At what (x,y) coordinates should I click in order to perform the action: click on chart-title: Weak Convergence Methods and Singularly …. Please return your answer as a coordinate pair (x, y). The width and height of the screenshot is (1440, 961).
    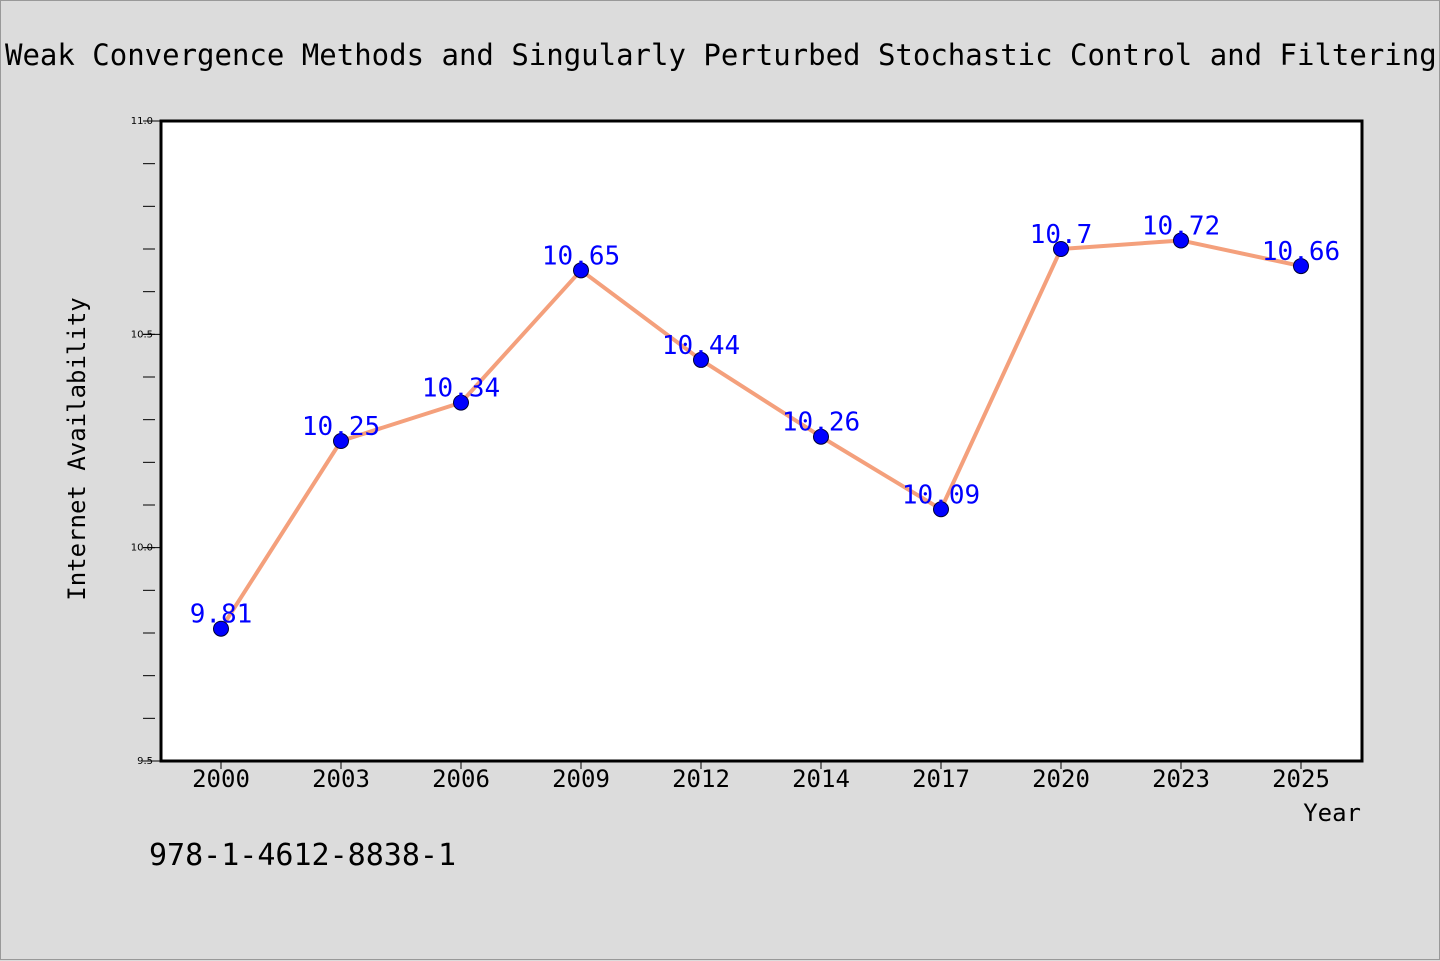
    Looking at the image, I should click on (722, 55).